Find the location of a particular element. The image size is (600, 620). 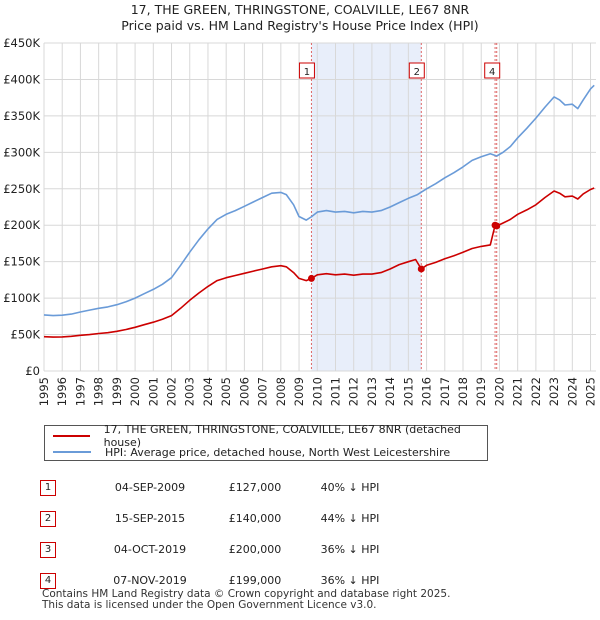

x-tick-label: 2004 is located at coordinates (208, 391).